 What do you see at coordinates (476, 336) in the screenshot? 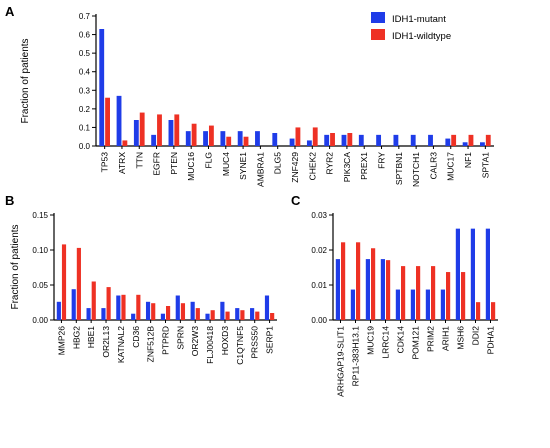
I see `panel-c-category-label: DDI2` at bounding box center [476, 336].